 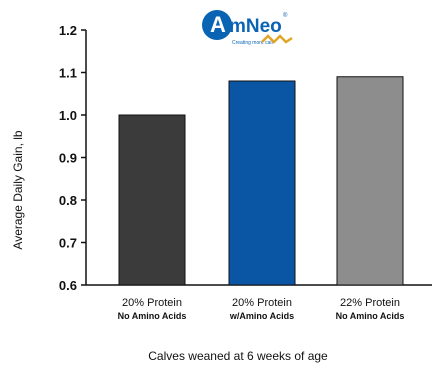 I want to click on category-label-line1: 22% Protein, so click(x=370, y=303).